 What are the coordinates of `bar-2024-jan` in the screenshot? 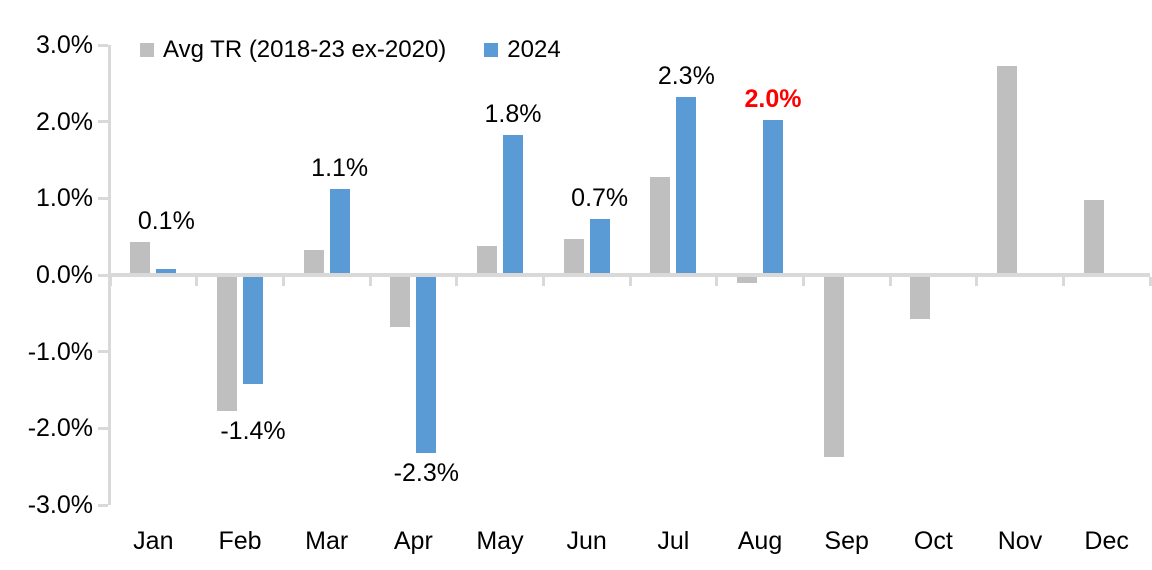 It's located at (166, 271).